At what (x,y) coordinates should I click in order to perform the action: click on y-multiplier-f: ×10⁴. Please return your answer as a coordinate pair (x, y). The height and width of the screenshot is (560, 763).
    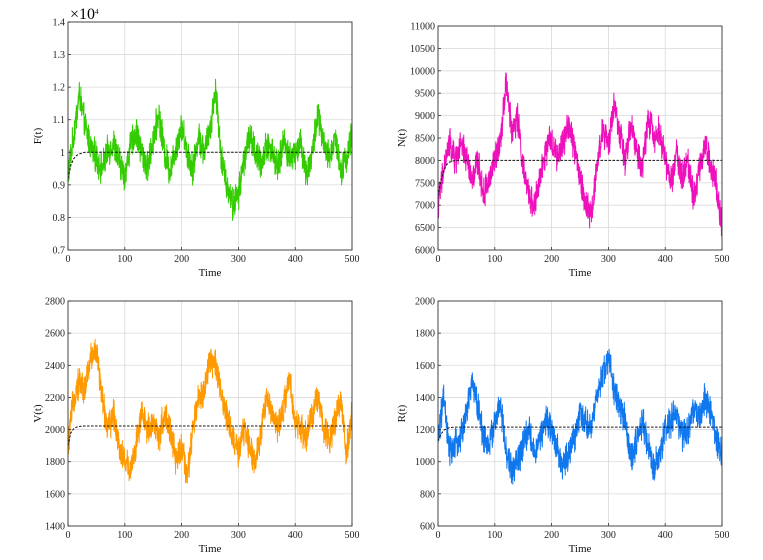
    Looking at the image, I should click on (84, 14).